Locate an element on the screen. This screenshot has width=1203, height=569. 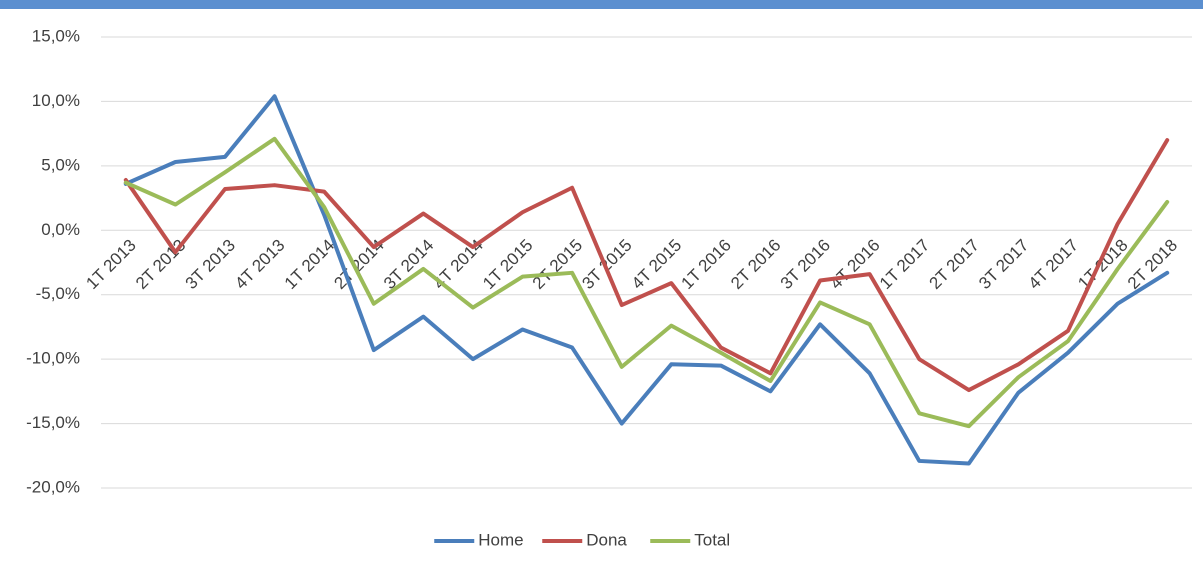
x-tick-label: 1T 2013 is located at coordinates (110, 264).